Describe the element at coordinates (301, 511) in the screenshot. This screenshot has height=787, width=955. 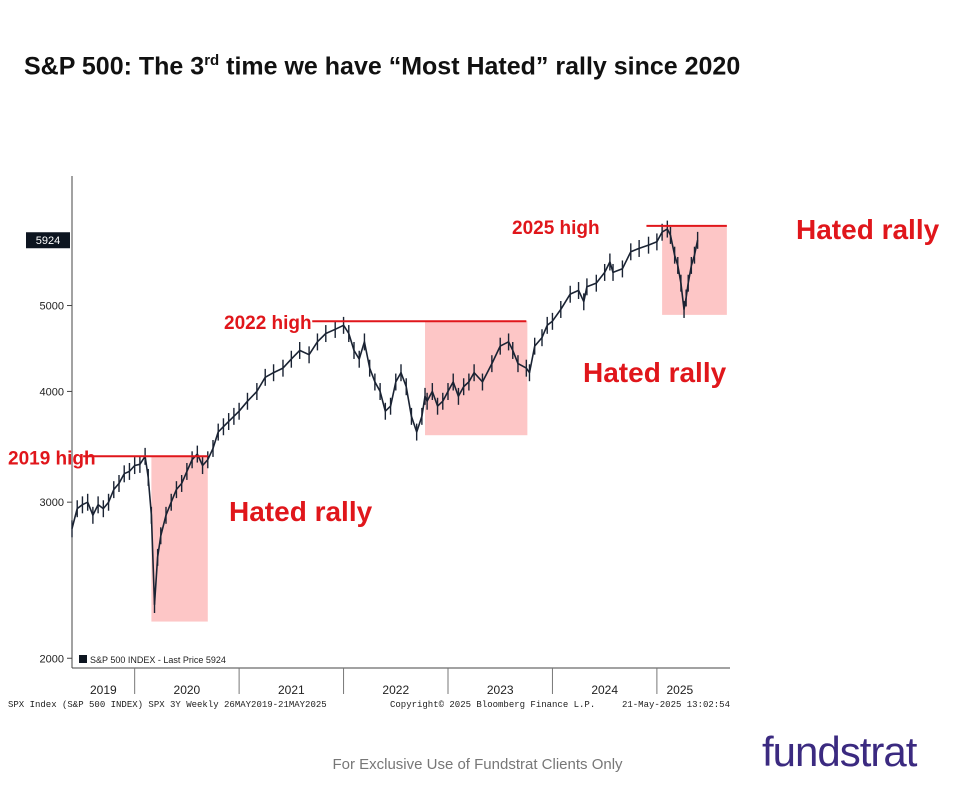
I see `rally-label-1: Hated rally` at that location.